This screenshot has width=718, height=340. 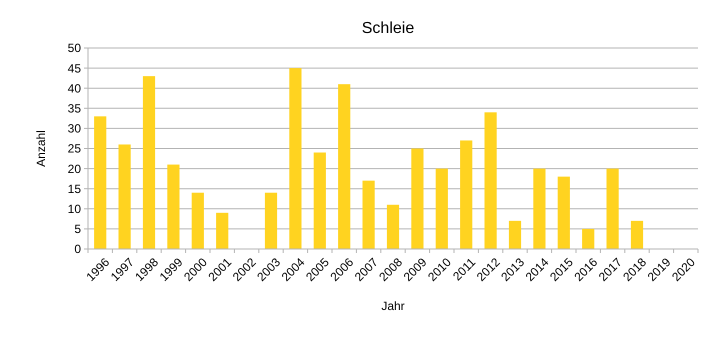 What do you see at coordinates (75, 48) in the screenshot?
I see `y-tick-label: 50` at bounding box center [75, 48].